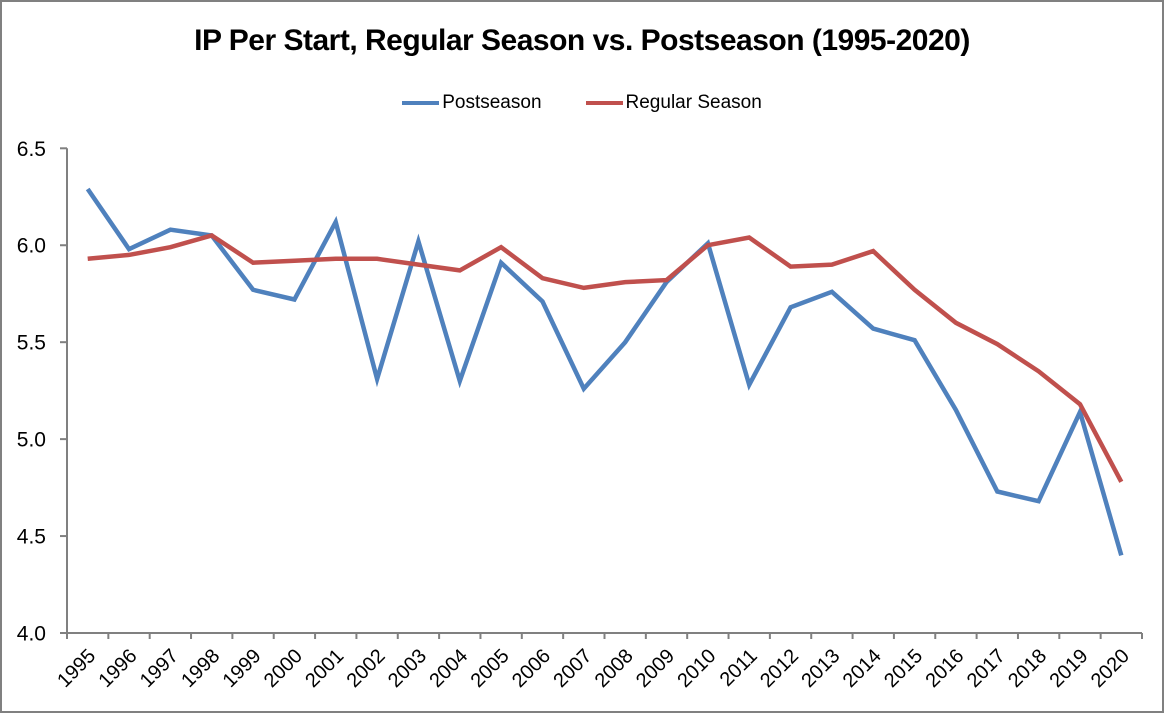  Describe the element at coordinates (862, 668) in the screenshot. I see `x-tick-label: 2014` at that location.